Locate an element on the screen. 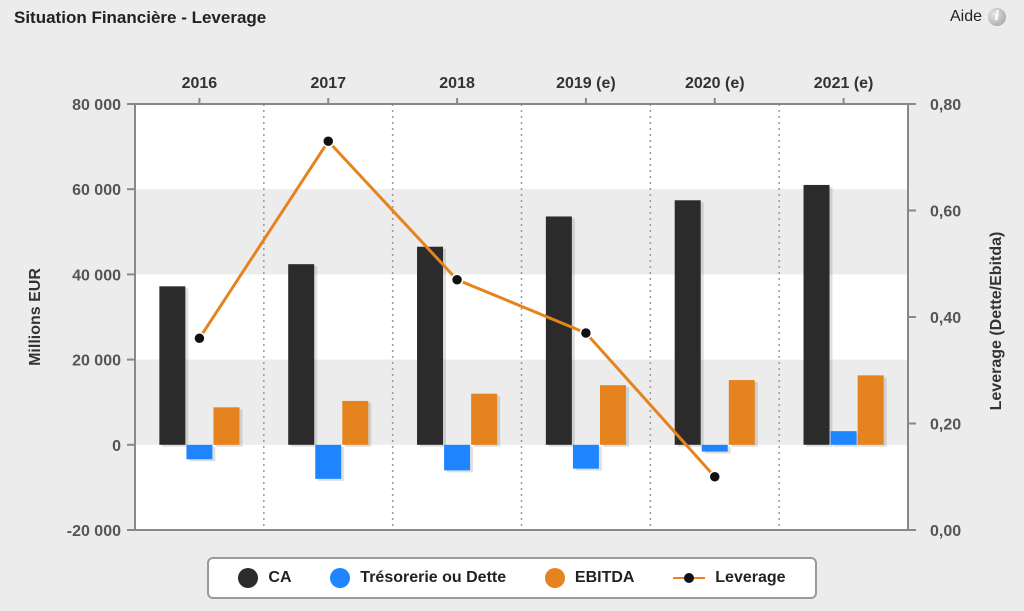  help-label: Aide is located at coordinates (965, 16).